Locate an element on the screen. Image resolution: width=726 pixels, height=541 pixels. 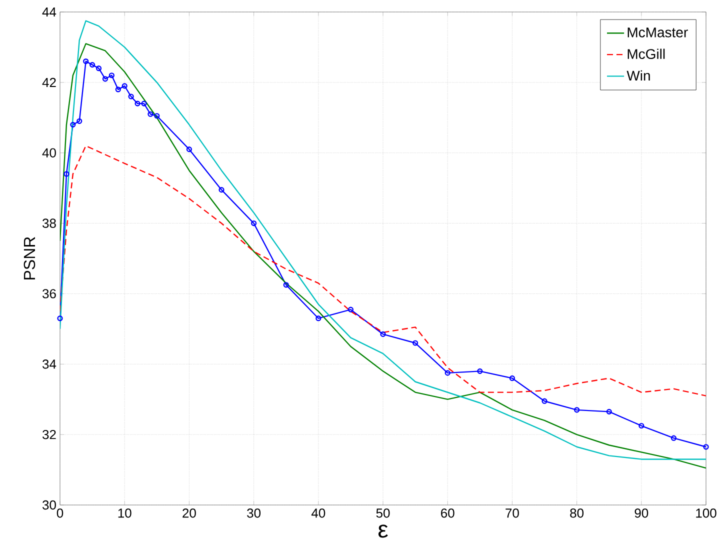
x-tick-label: 100 is located at coordinates (706, 513).